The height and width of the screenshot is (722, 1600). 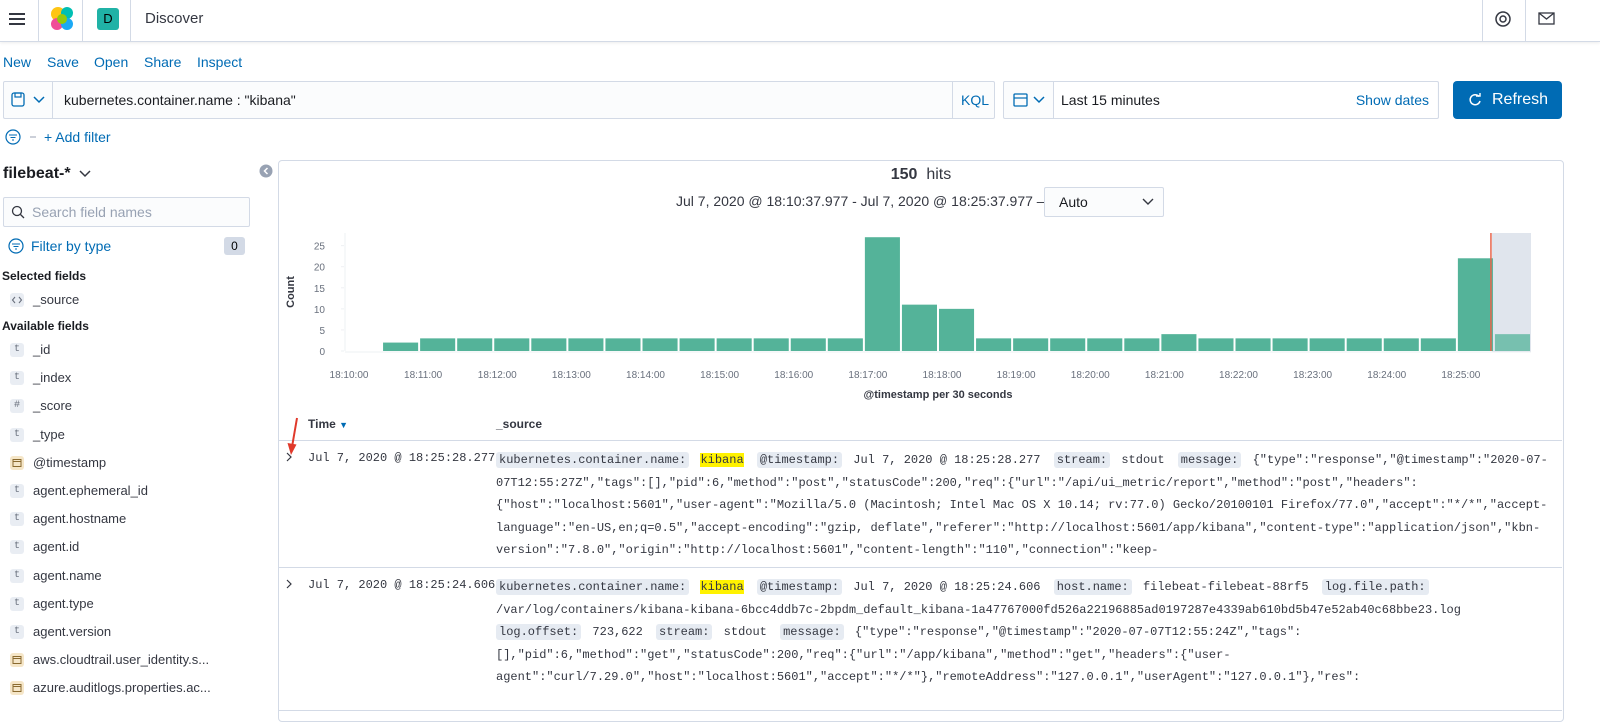 I want to click on x-tick-label: 18:17:00, so click(x=867, y=375).